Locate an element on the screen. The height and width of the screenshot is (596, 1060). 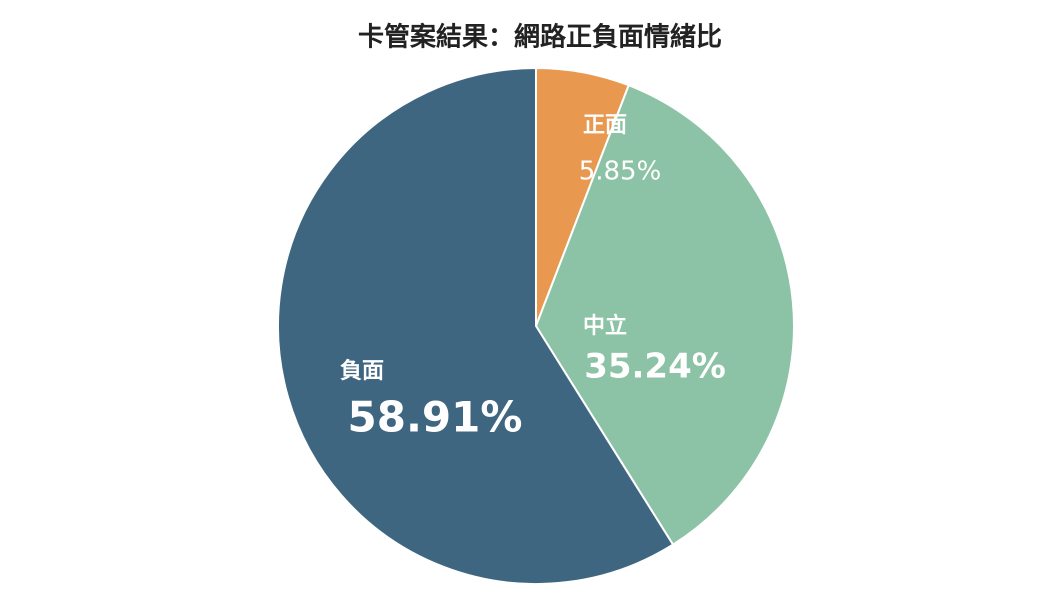
slice-label: 正面 is located at coordinates (605, 125).